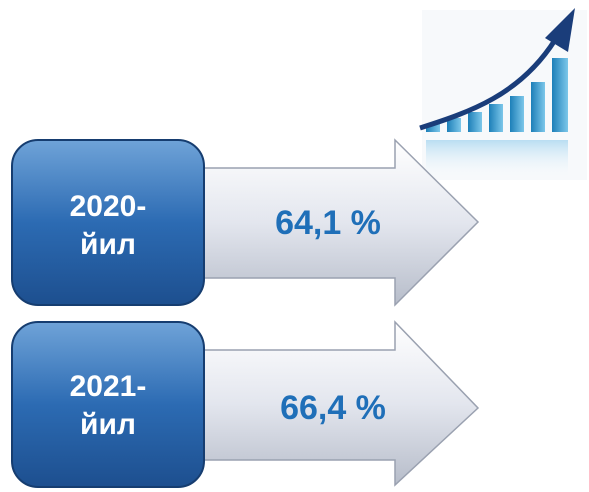 This screenshot has height=492, width=589. Describe the element at coordinates (108, 386) in the screenshot. I see `year: 2021-` at that location.